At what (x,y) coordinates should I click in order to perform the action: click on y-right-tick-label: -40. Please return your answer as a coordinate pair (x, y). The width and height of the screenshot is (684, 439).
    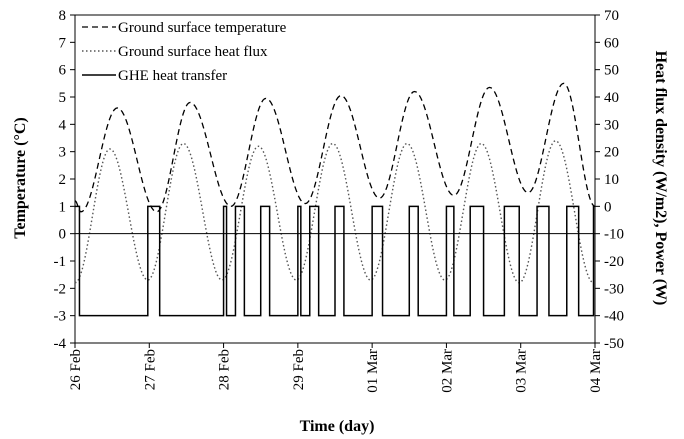
    Looking at the image, I should click on (614, 317).